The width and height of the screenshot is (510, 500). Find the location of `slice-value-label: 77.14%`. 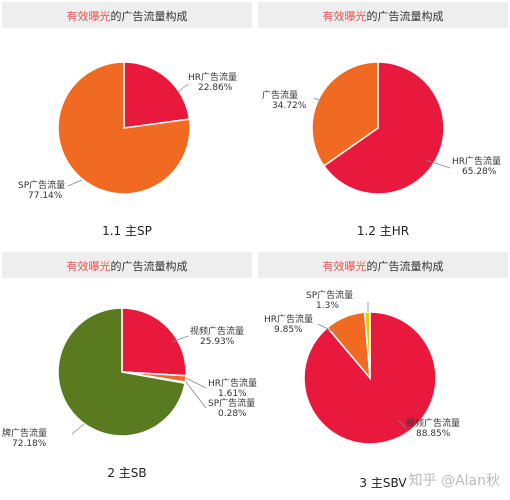

slice-value-label: 77.14% is located at coordinates (45, 196).